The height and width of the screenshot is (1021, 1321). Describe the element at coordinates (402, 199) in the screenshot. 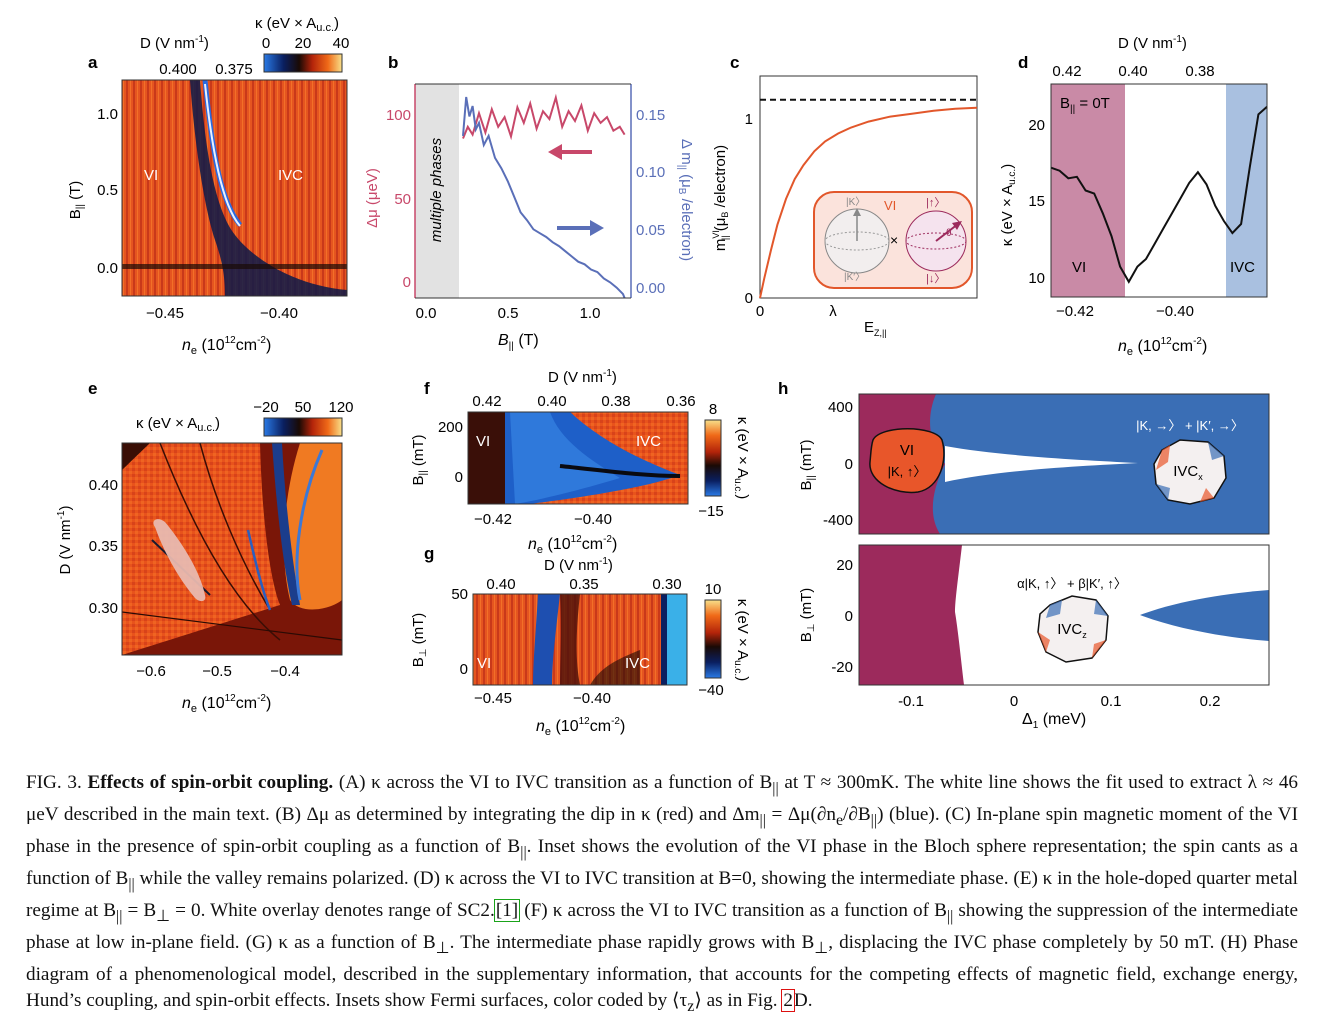

I see `left-tick: 50` at that location.